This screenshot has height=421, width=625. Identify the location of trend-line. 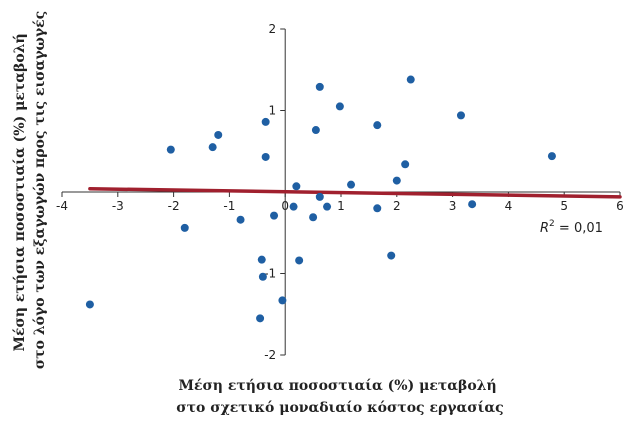
(355, 192).